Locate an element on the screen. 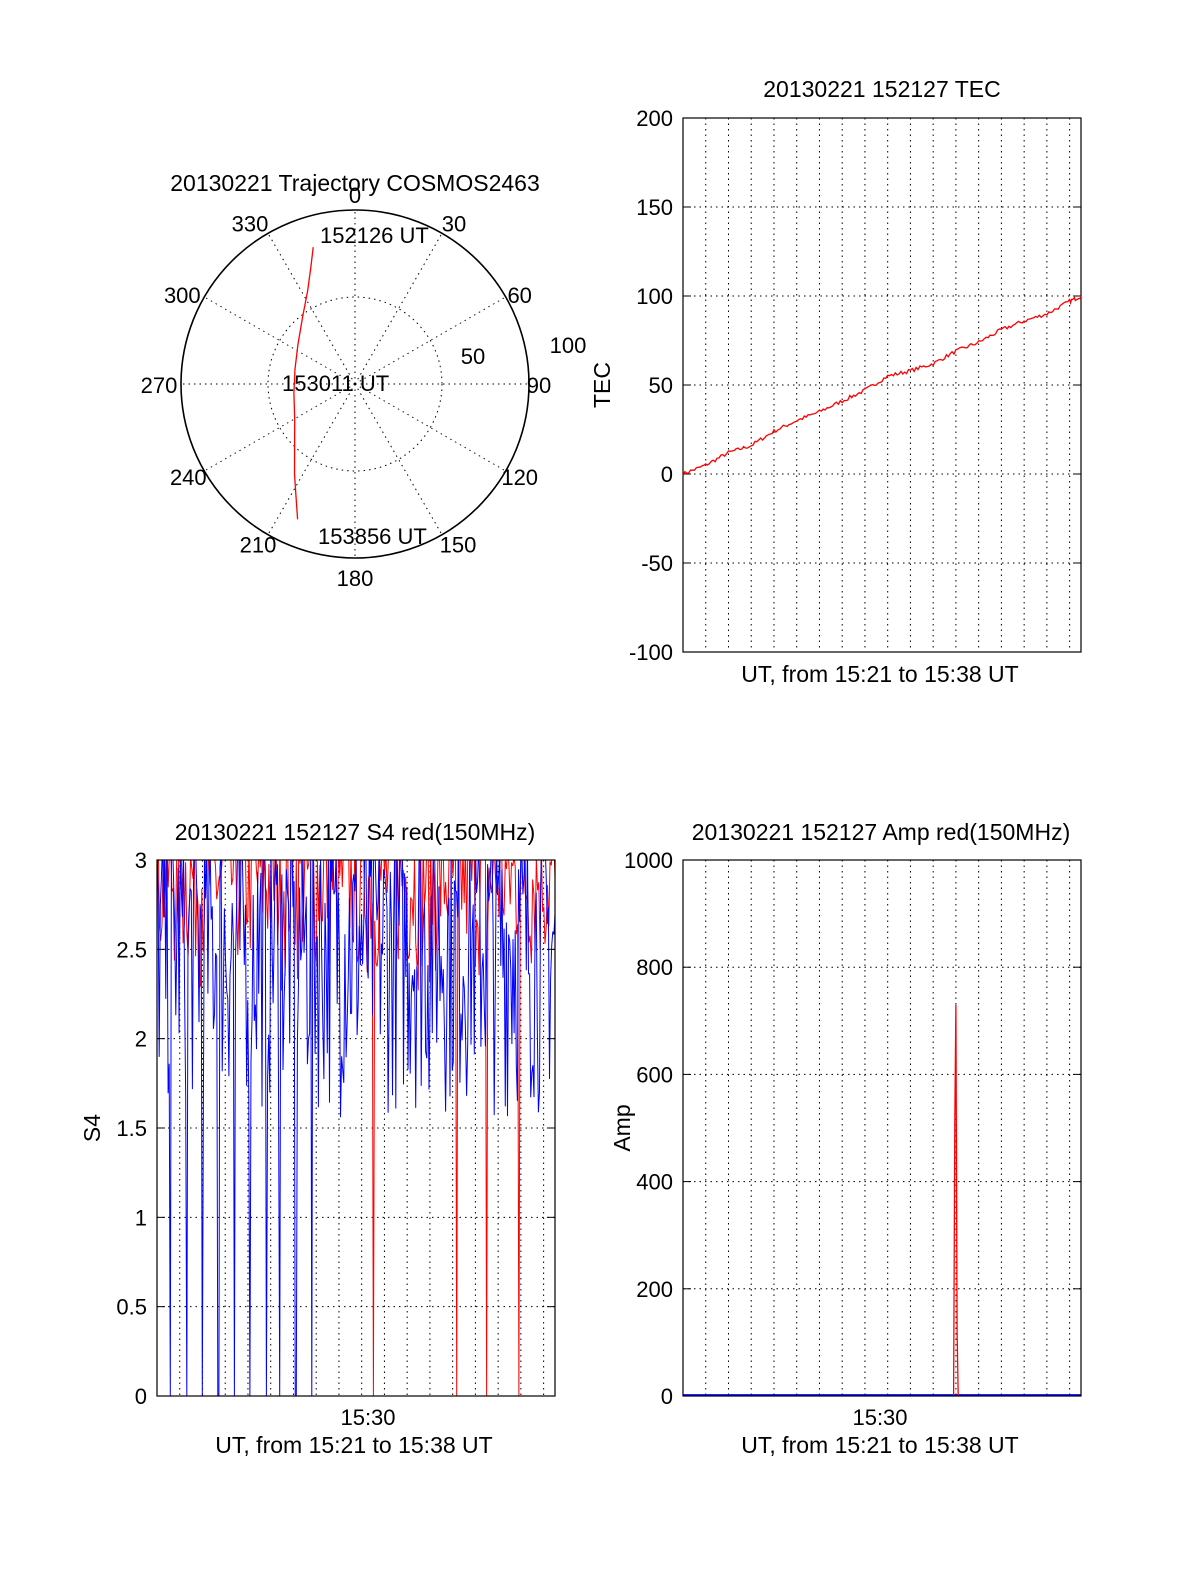  polar-azimuth-labels: 0 30 60 90 120 150 180 210 240 270 300 330 is located at coordinates (346, 387).